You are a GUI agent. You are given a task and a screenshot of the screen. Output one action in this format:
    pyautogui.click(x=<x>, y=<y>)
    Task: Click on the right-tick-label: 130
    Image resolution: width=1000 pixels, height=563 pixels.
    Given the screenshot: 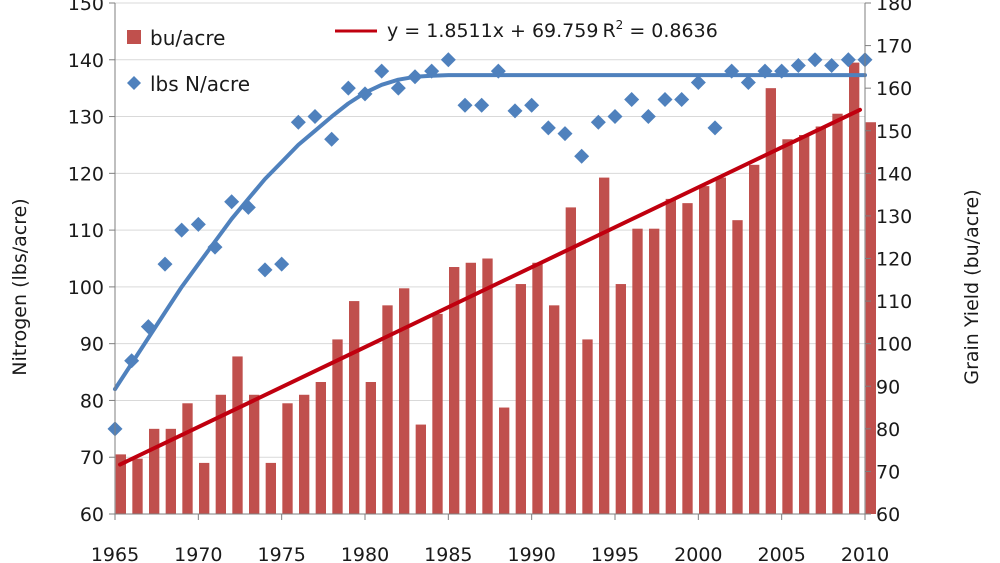 What is the action you would take?
    pyautogui.click(x=894, y=217)
    